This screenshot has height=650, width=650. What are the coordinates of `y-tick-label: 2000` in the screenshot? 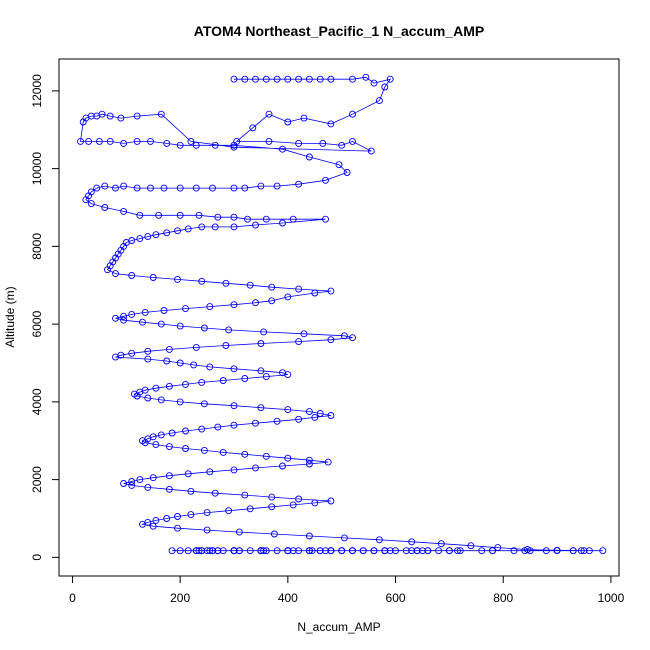 It's located at (37, 479).